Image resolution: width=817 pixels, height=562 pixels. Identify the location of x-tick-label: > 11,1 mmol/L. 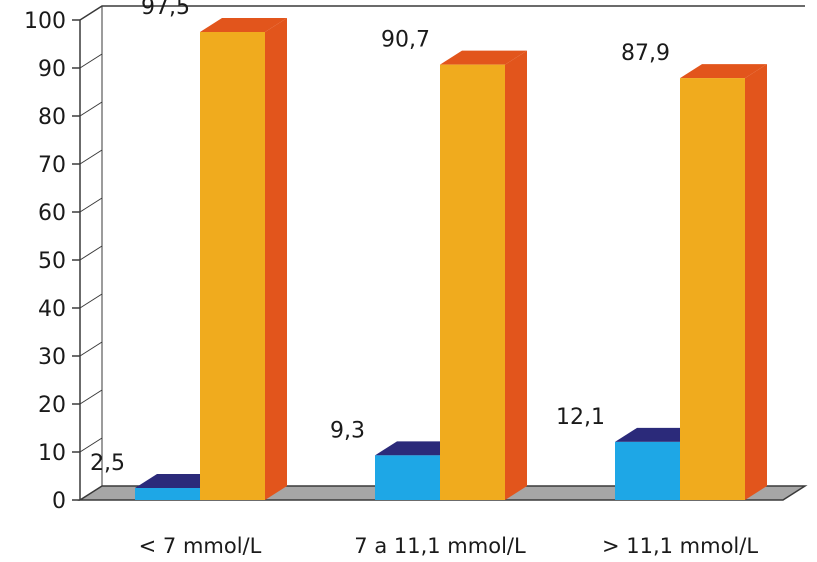
(680, 546).